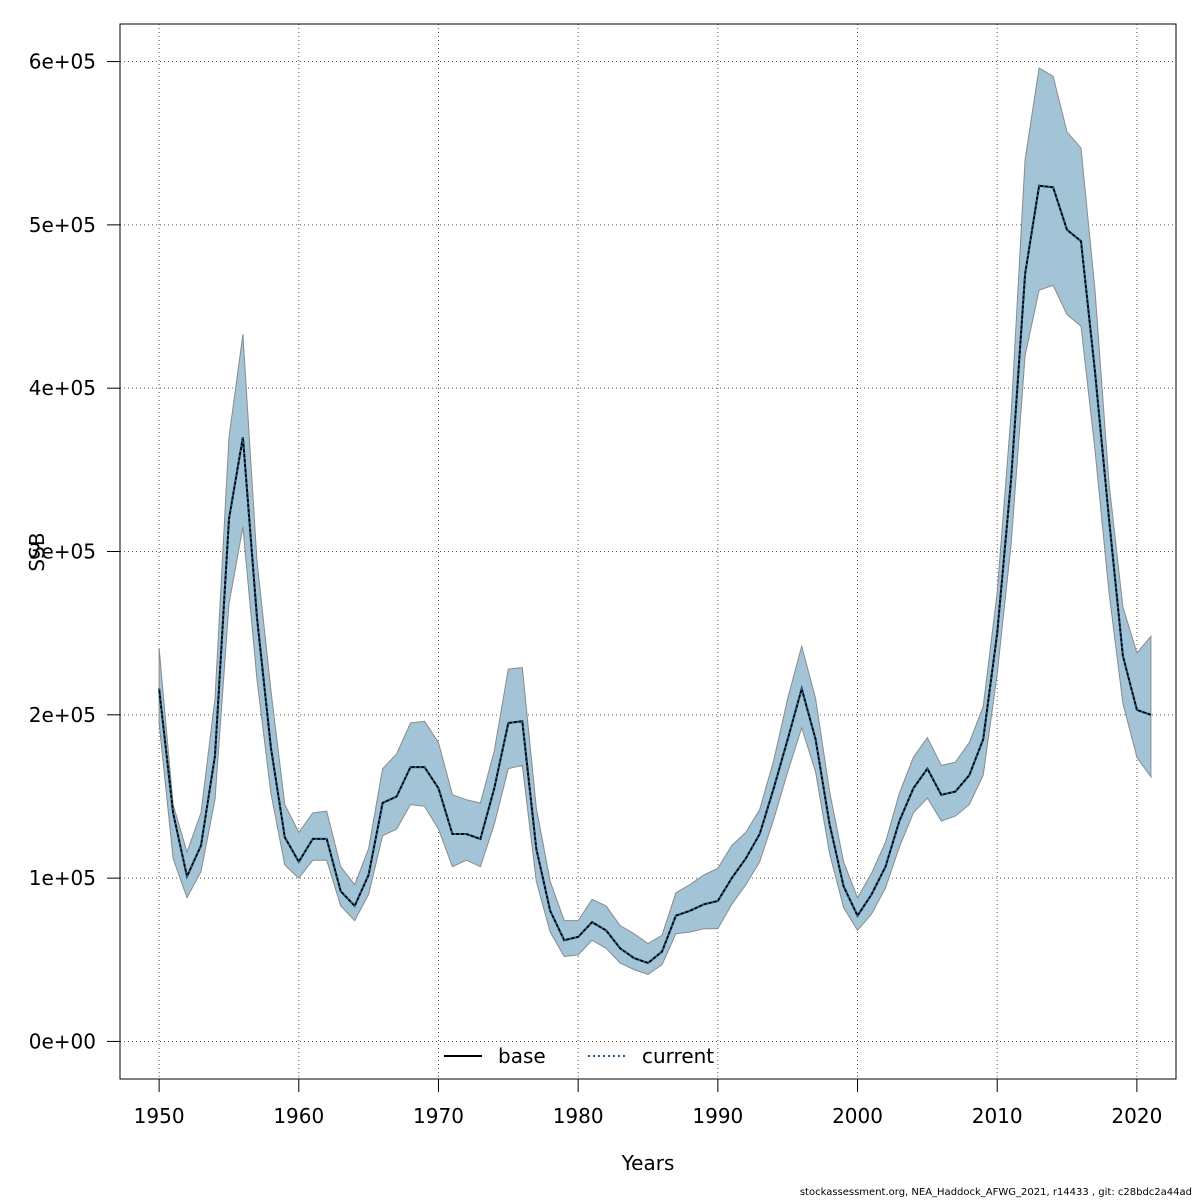  I want to click on y-tick-label: 3e+05, so click(62, 552).